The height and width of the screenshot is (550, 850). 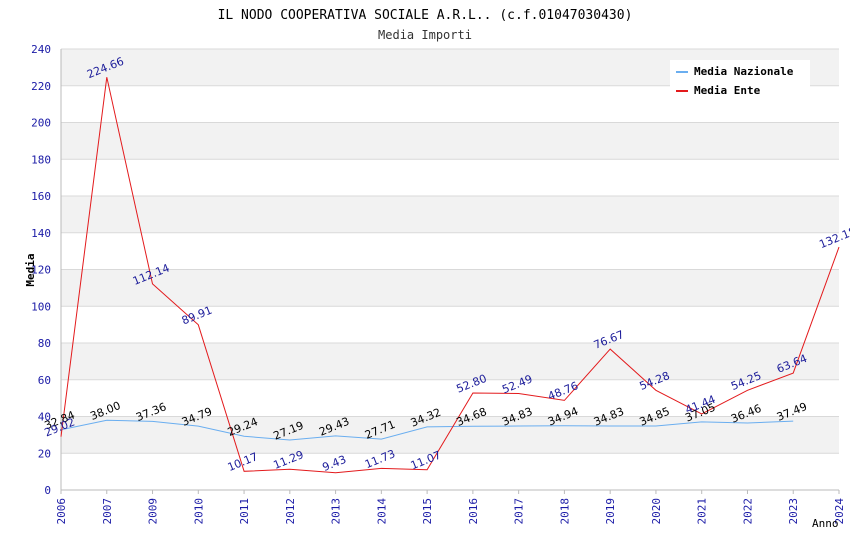 I want to click on legend-label-nazionale: Media Nazionale, so click(x=744, y=71).